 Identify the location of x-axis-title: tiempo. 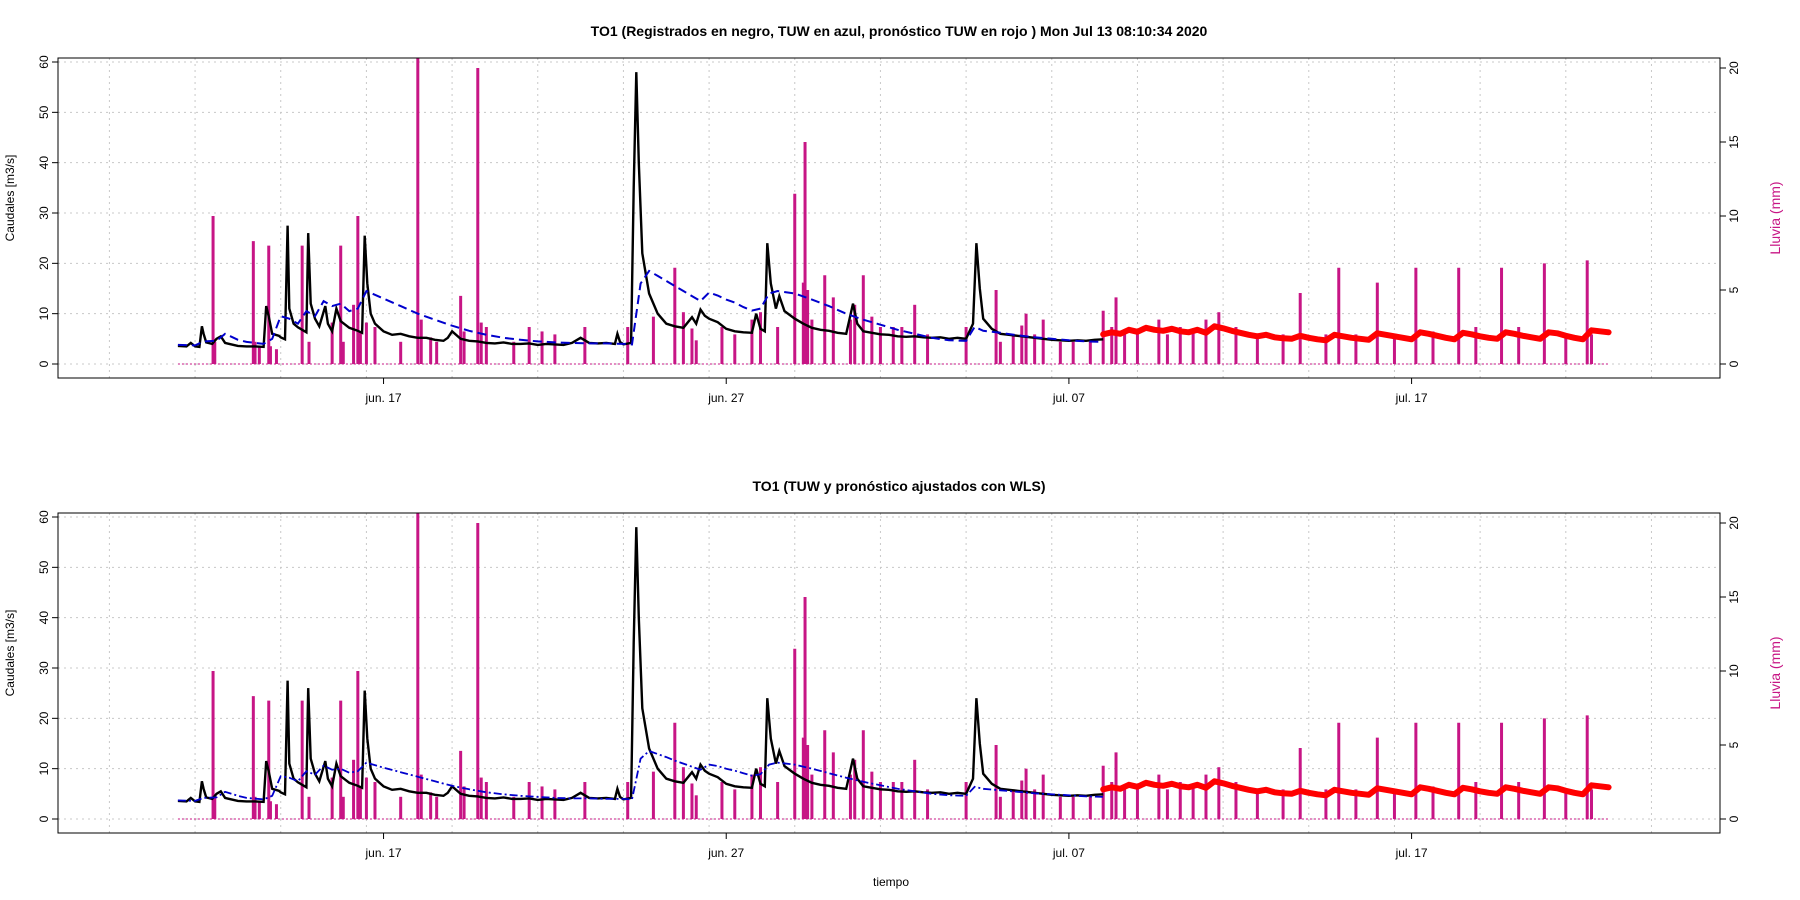
(891, 882).